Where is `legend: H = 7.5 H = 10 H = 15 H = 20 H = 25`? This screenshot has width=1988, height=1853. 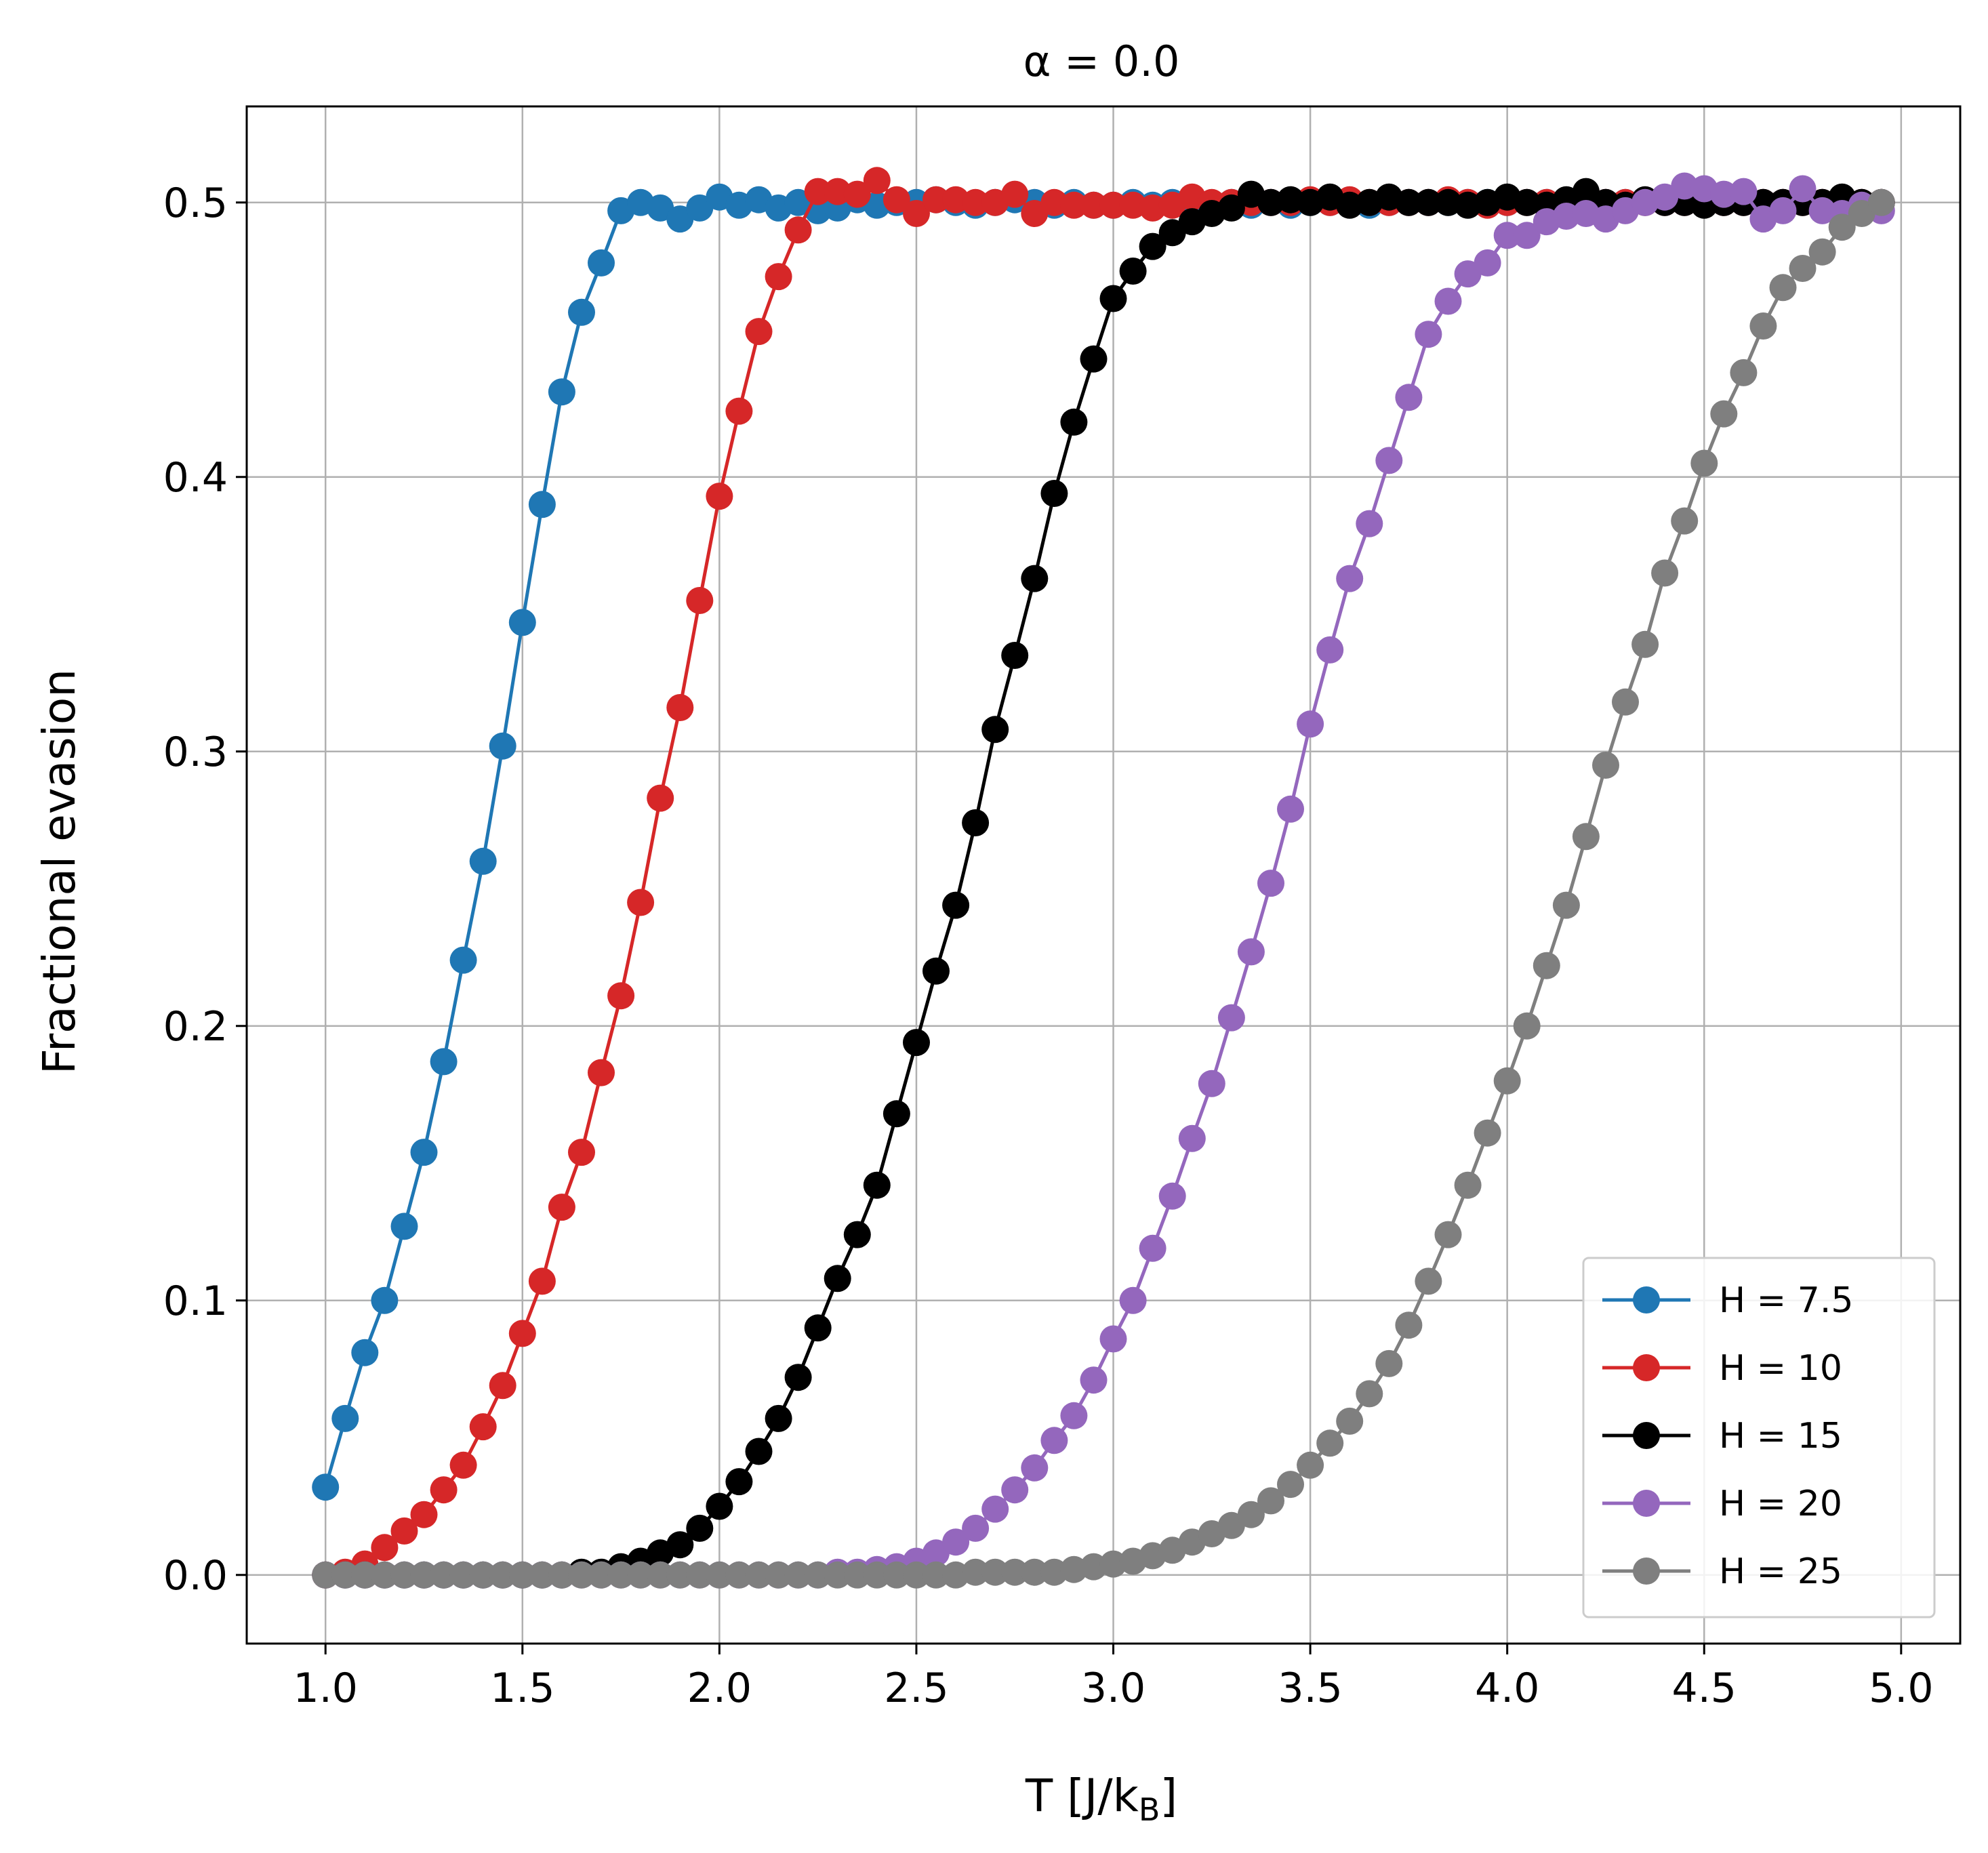 legend: H = 7.5 H = 10 H = 15 H = 20 H = 25 is located at coordinates (1759, 1437).